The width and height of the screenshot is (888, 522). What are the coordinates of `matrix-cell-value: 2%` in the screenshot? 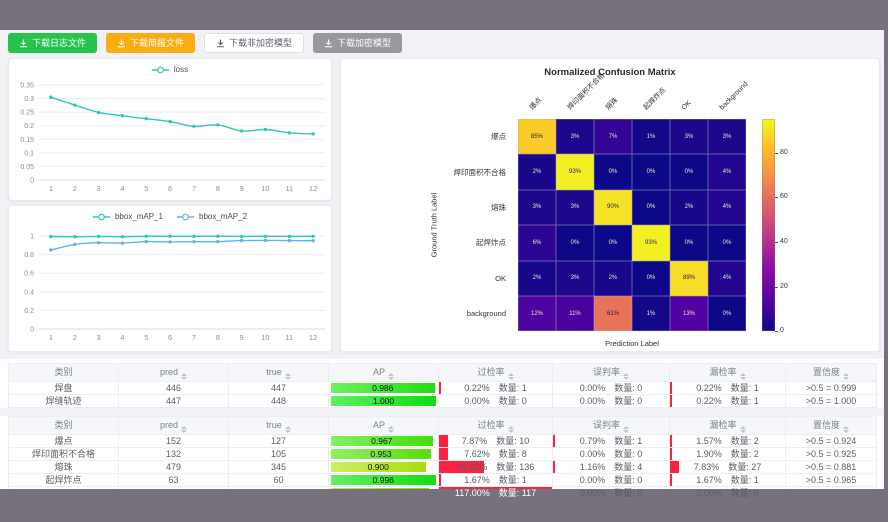 It's located at (537, 172).